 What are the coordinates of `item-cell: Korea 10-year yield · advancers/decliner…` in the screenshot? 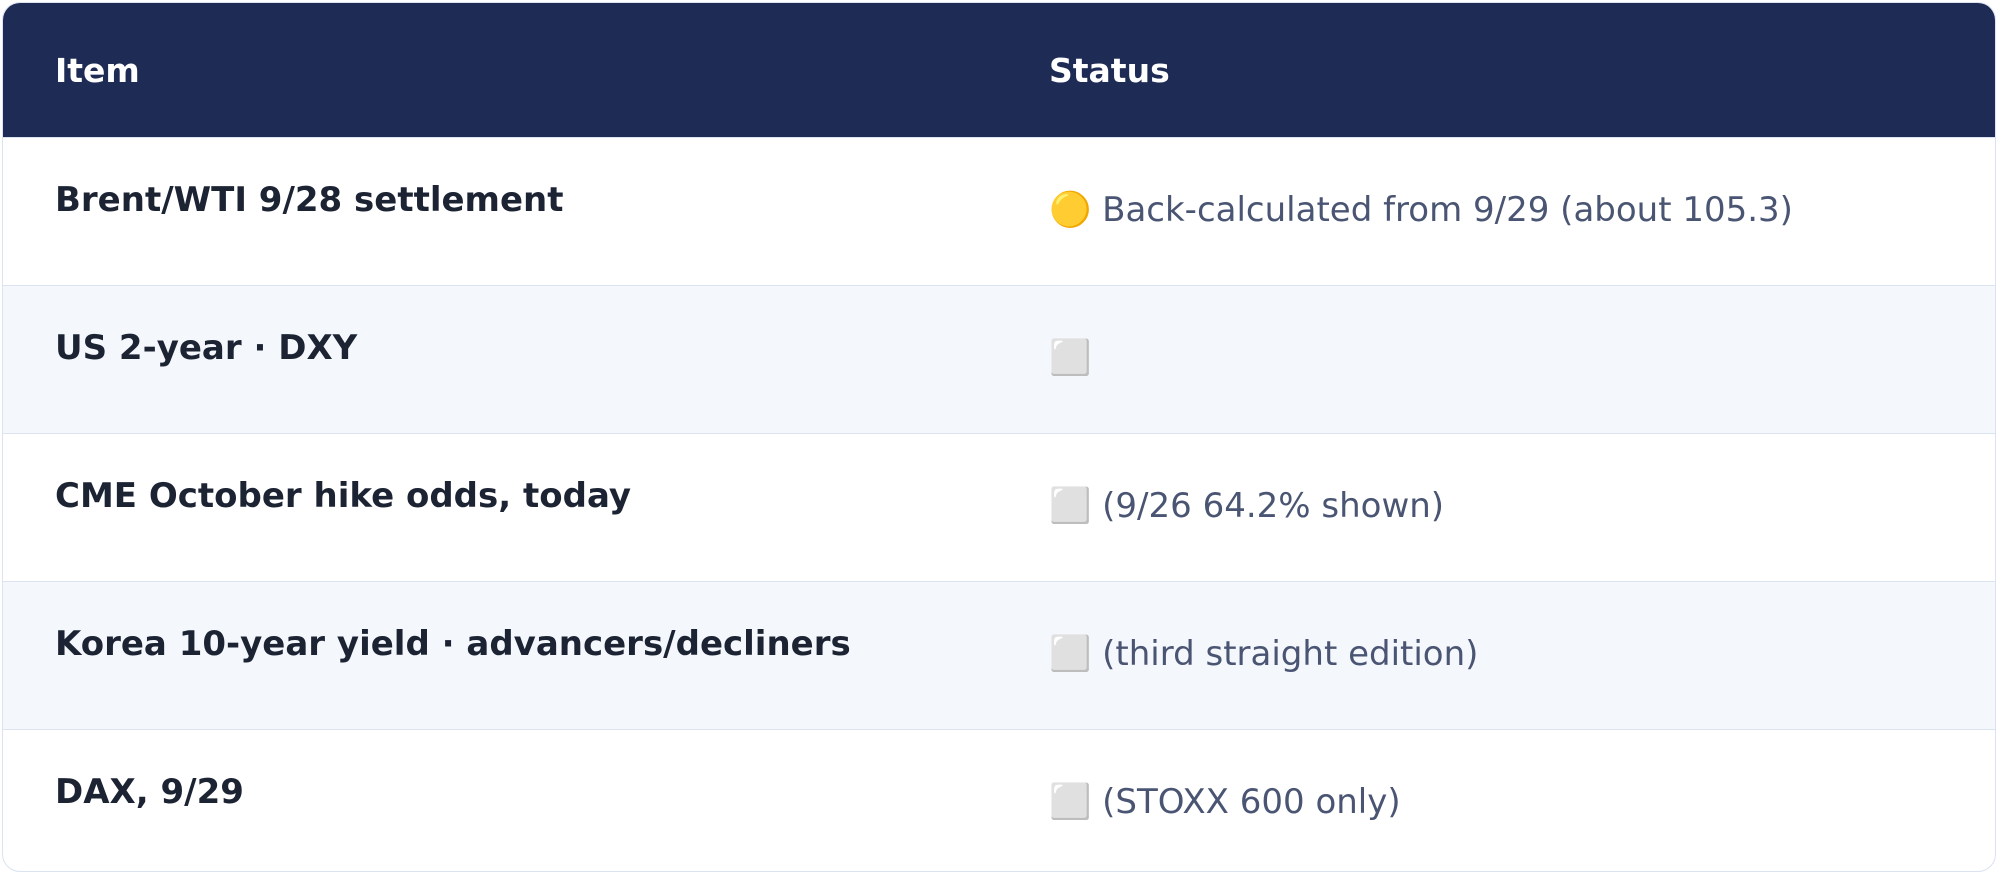 It's located at (453, 644).